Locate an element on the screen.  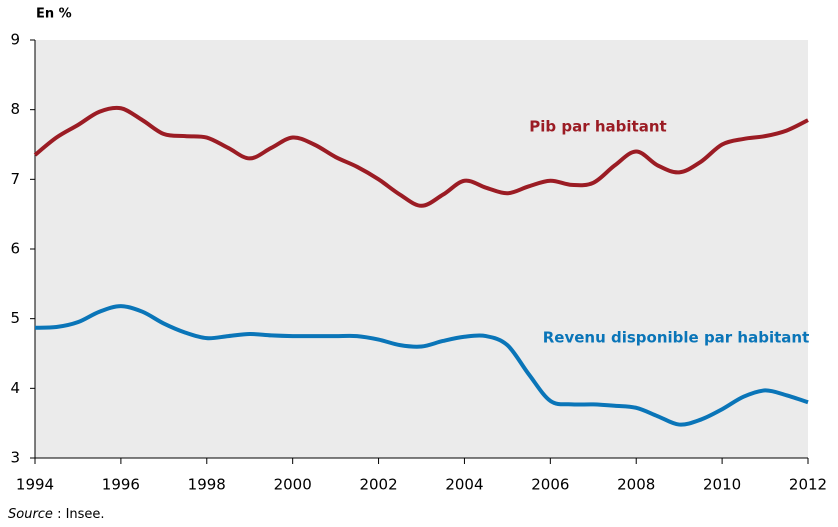
y-tick-label: 6 is located at coordinates (15, 249).